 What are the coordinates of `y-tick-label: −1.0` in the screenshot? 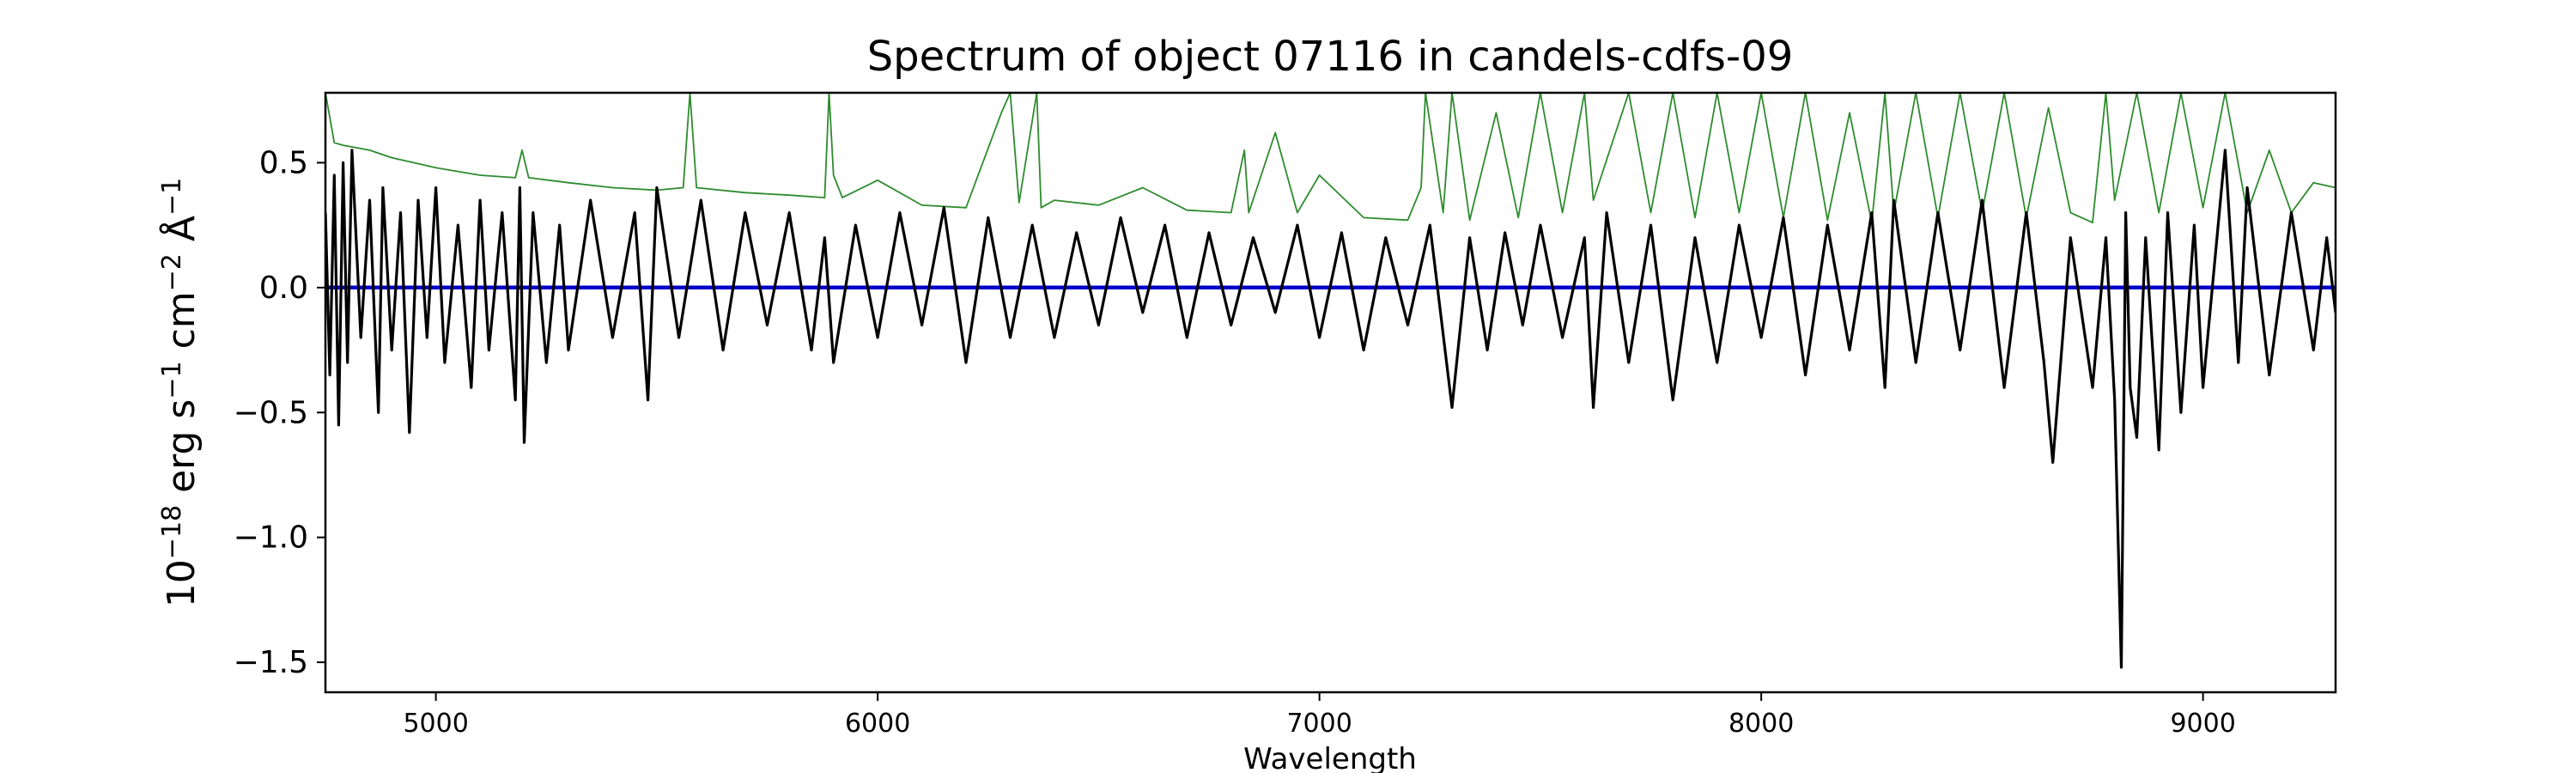 It's located at (271, 538).